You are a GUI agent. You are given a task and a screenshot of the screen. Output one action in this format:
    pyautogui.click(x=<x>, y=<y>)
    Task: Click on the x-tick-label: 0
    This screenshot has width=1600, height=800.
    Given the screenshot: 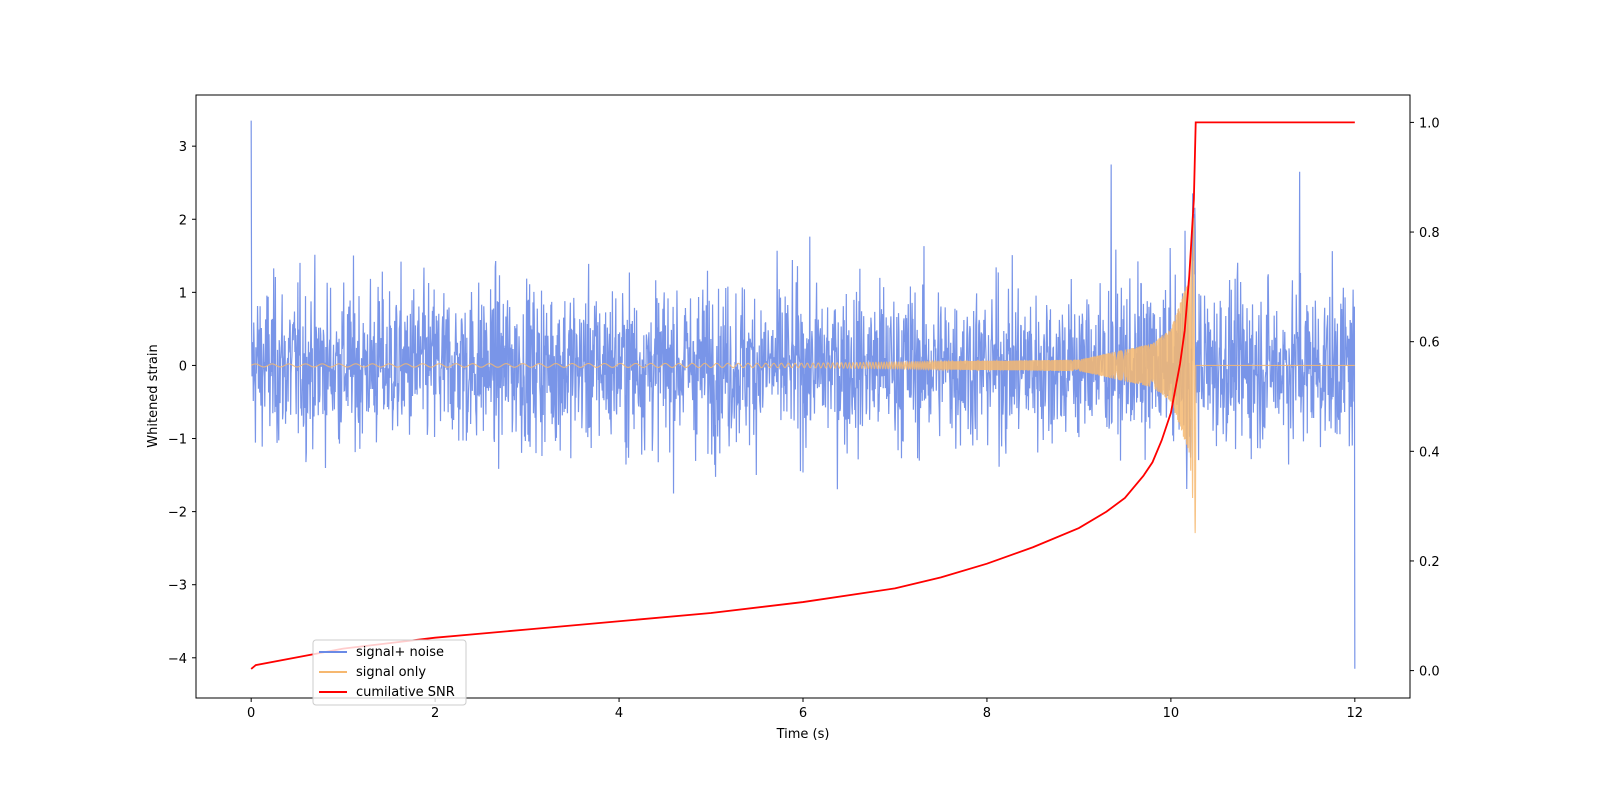 What is the action you would take?
    pyautogui.click(x=251, y=713)
    